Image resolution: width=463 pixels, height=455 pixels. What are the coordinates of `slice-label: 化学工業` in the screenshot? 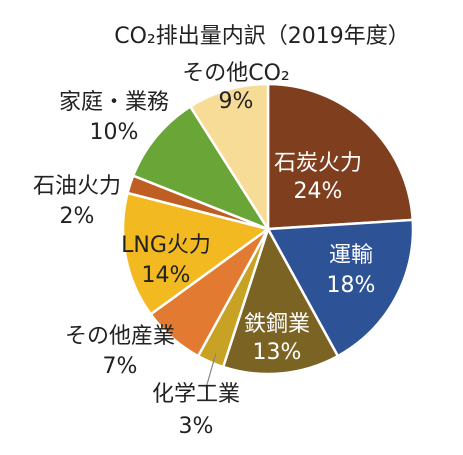 It's located at (196, 394).